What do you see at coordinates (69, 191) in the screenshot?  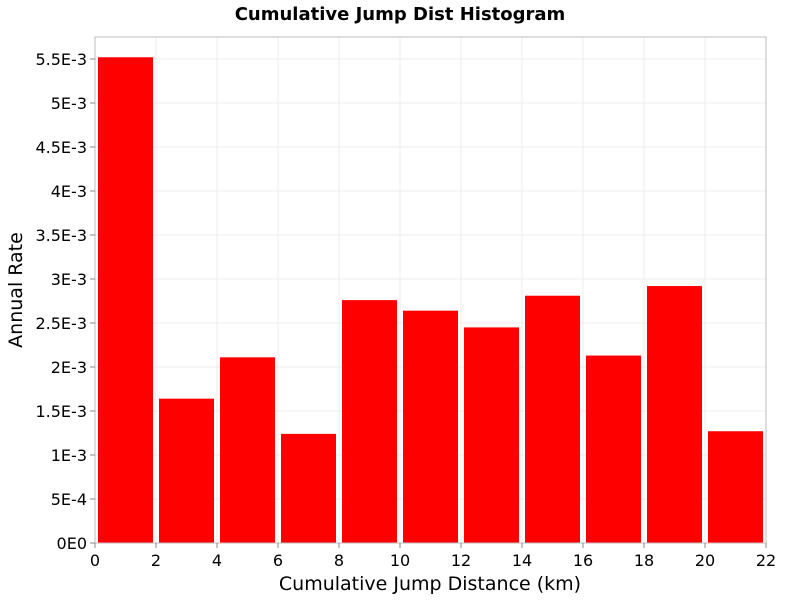 I see `y-tick-label: 4E-3` at bounding box center [69, 191].